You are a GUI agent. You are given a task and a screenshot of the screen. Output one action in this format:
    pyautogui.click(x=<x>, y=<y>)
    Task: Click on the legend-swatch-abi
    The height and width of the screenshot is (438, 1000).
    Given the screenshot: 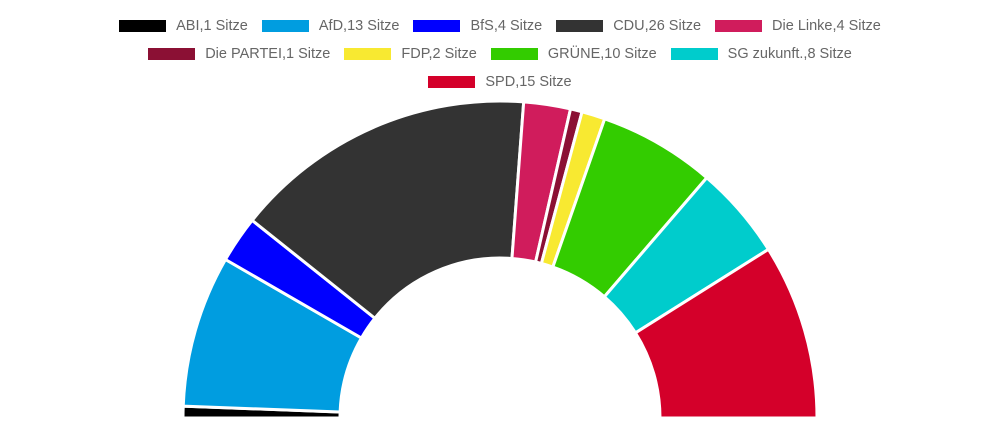 What is the action you would take?
    pyautogui.click(x=143, y=26)
    